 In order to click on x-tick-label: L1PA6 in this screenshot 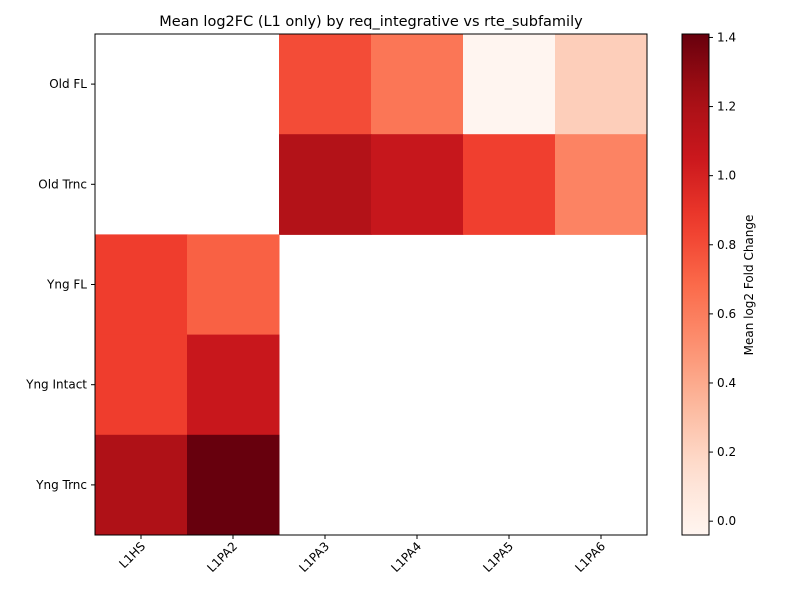, I will do `click(590, 557)`.